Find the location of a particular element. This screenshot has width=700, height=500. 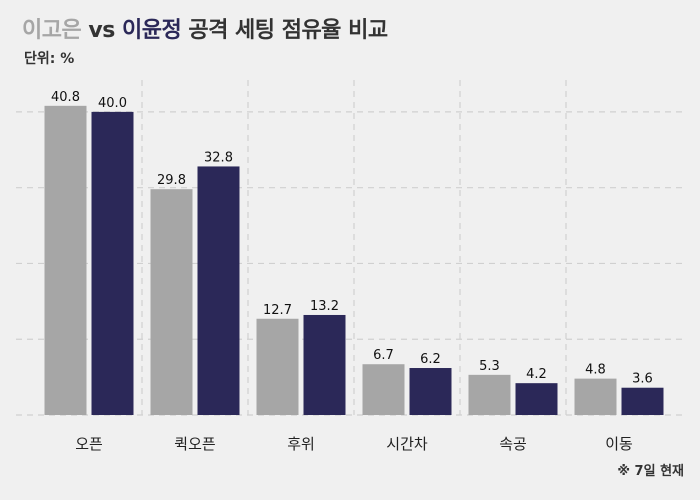

data-label: 3.6 is located at coordinates (642, 379).